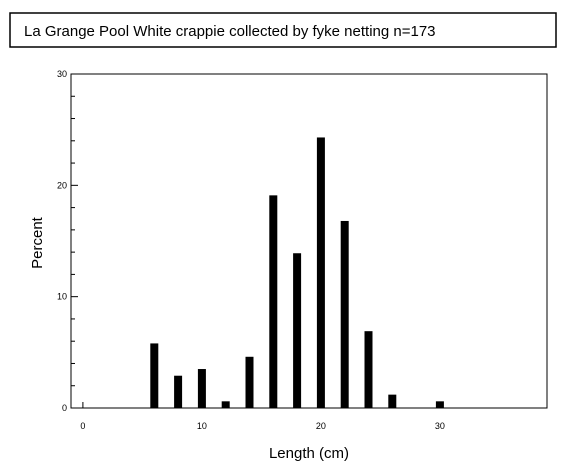 The height and width of the screenshot is (475, 570). What do you see at coordinates (62, 74) in the screenshot?
I see `y-tick-label: 30` at bounding box center [62, 74].